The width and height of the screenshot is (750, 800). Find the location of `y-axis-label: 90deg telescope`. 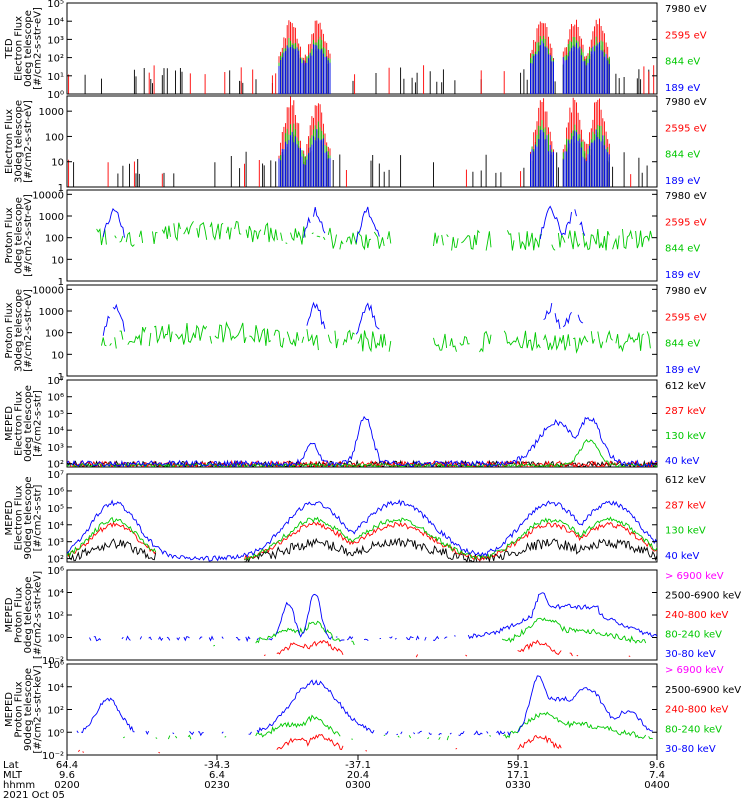

y-axis-label: 90deg telescope is located at coordinates (28, 517).